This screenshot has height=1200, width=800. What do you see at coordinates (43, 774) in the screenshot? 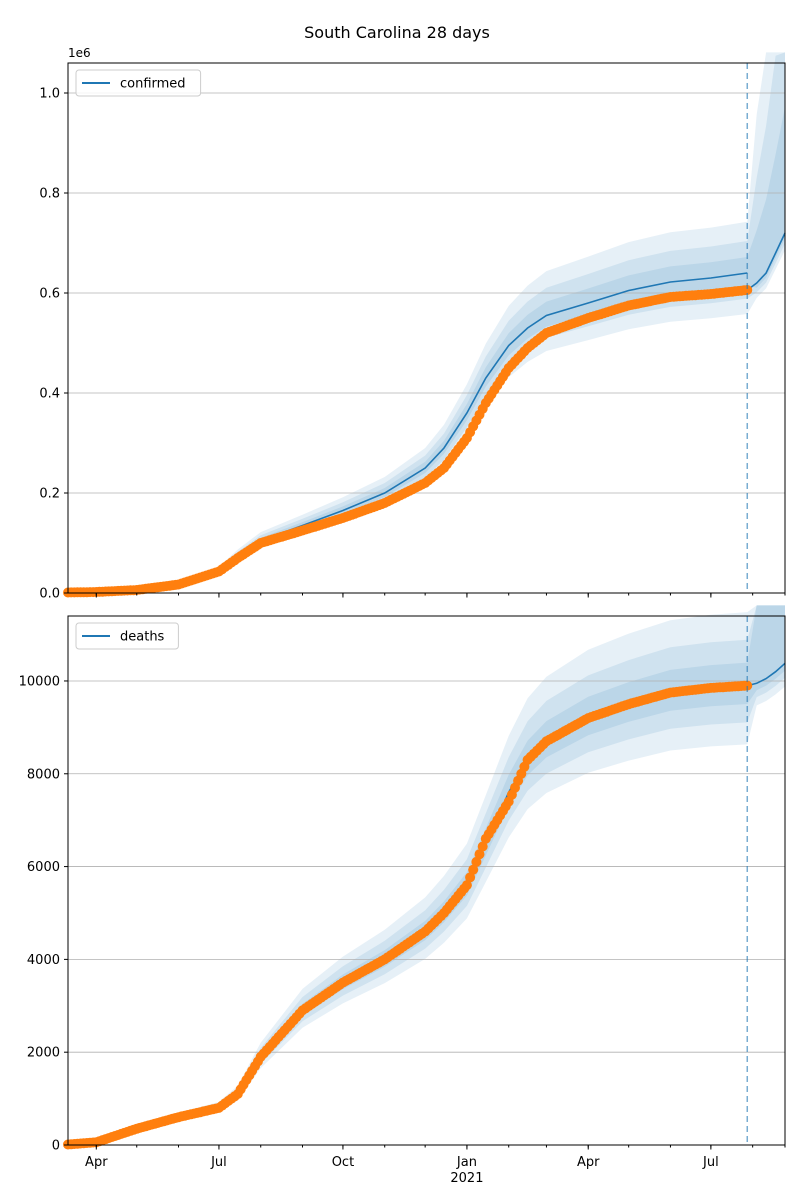
I see `deaths-ytick-label: 8000` at bounding box center [43, 774].